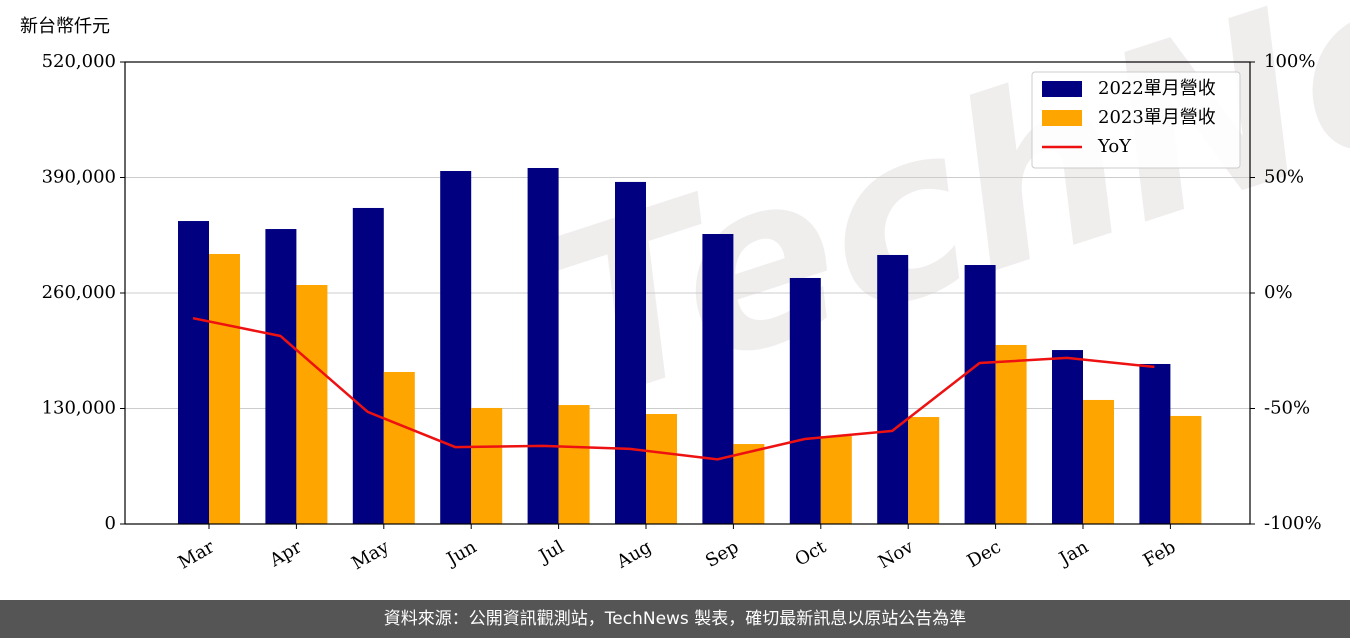  What do you see at coordinates (1278, 292) in the screenshot?
I see `y2-tick-label: 0%` at bounding box center [1278, 292].